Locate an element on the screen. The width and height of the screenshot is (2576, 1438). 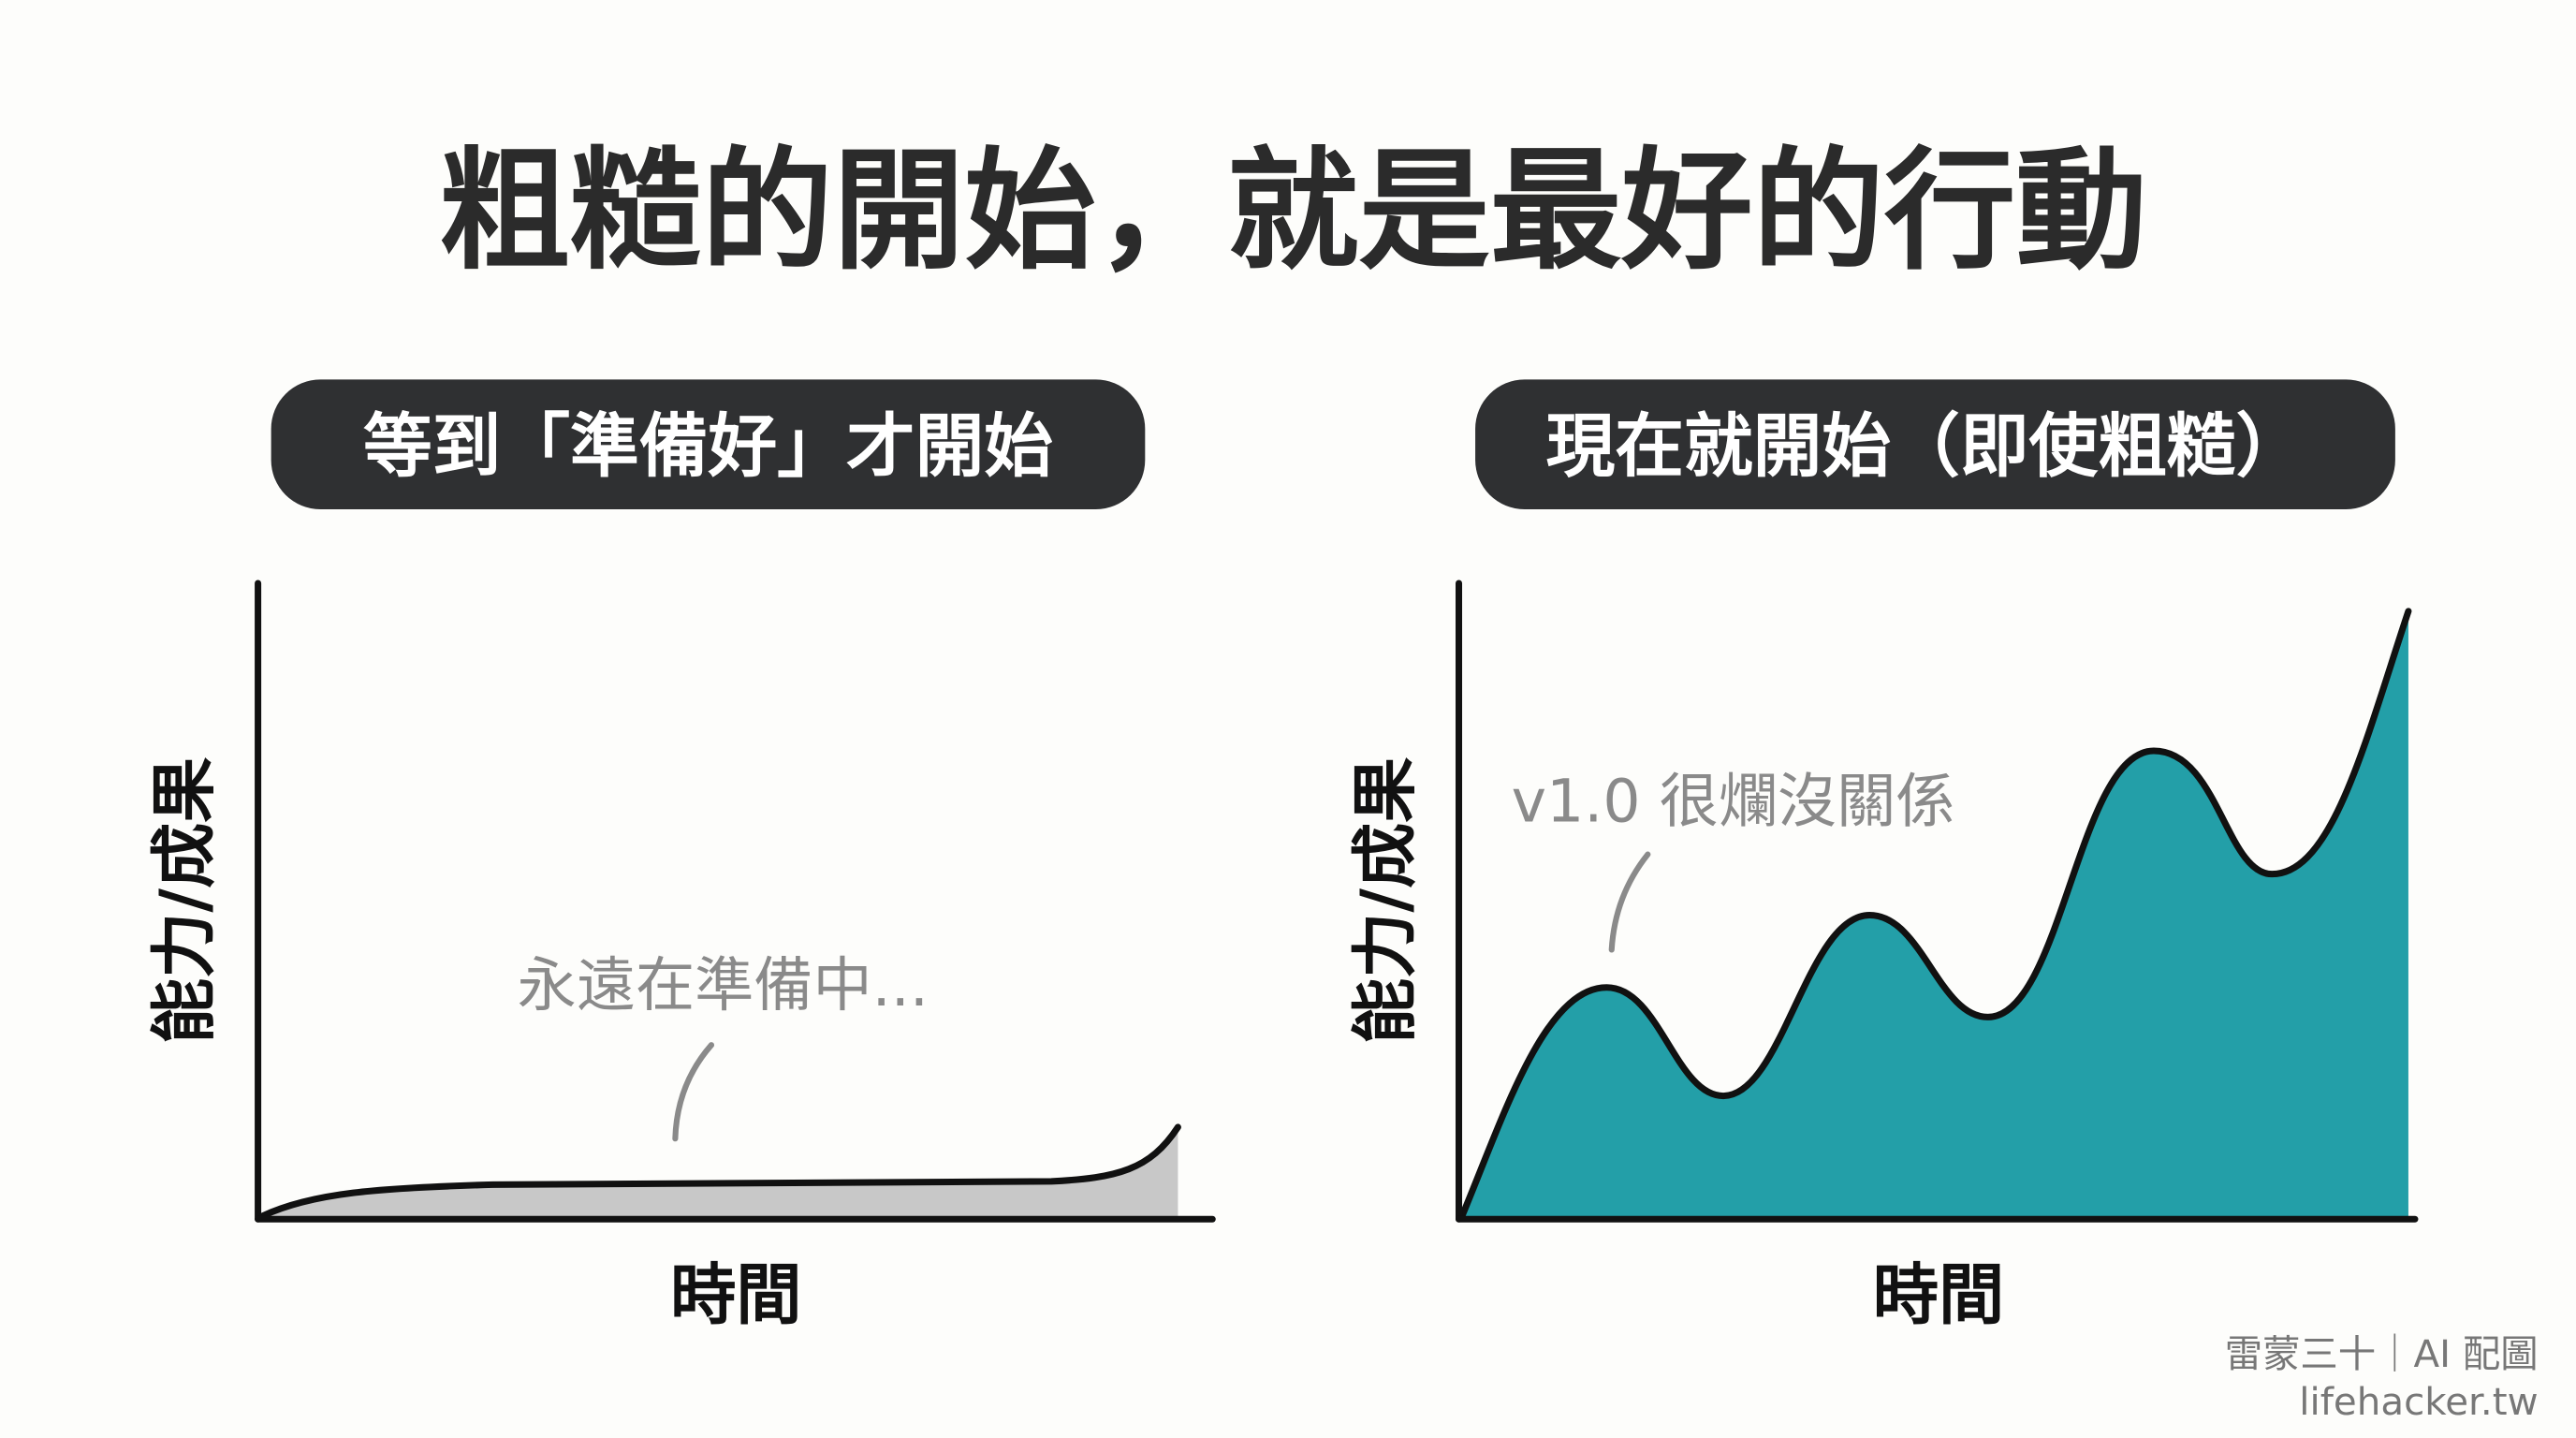
page-title: 粗糙的開始，就是最好的行動 is located at coordinates (1293, 212).